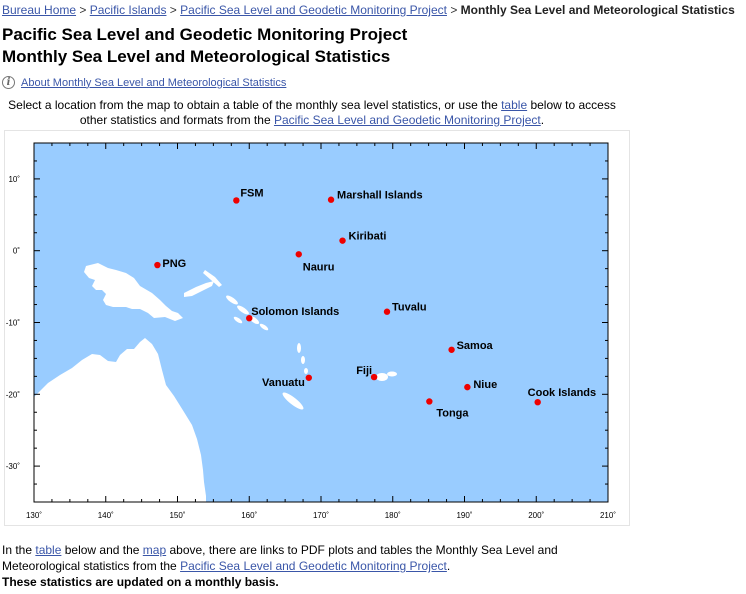 The width and height of the screenshot is (746, 594). I want to click on location-solomon-islands: Solomon Islands, so click(292, 314).